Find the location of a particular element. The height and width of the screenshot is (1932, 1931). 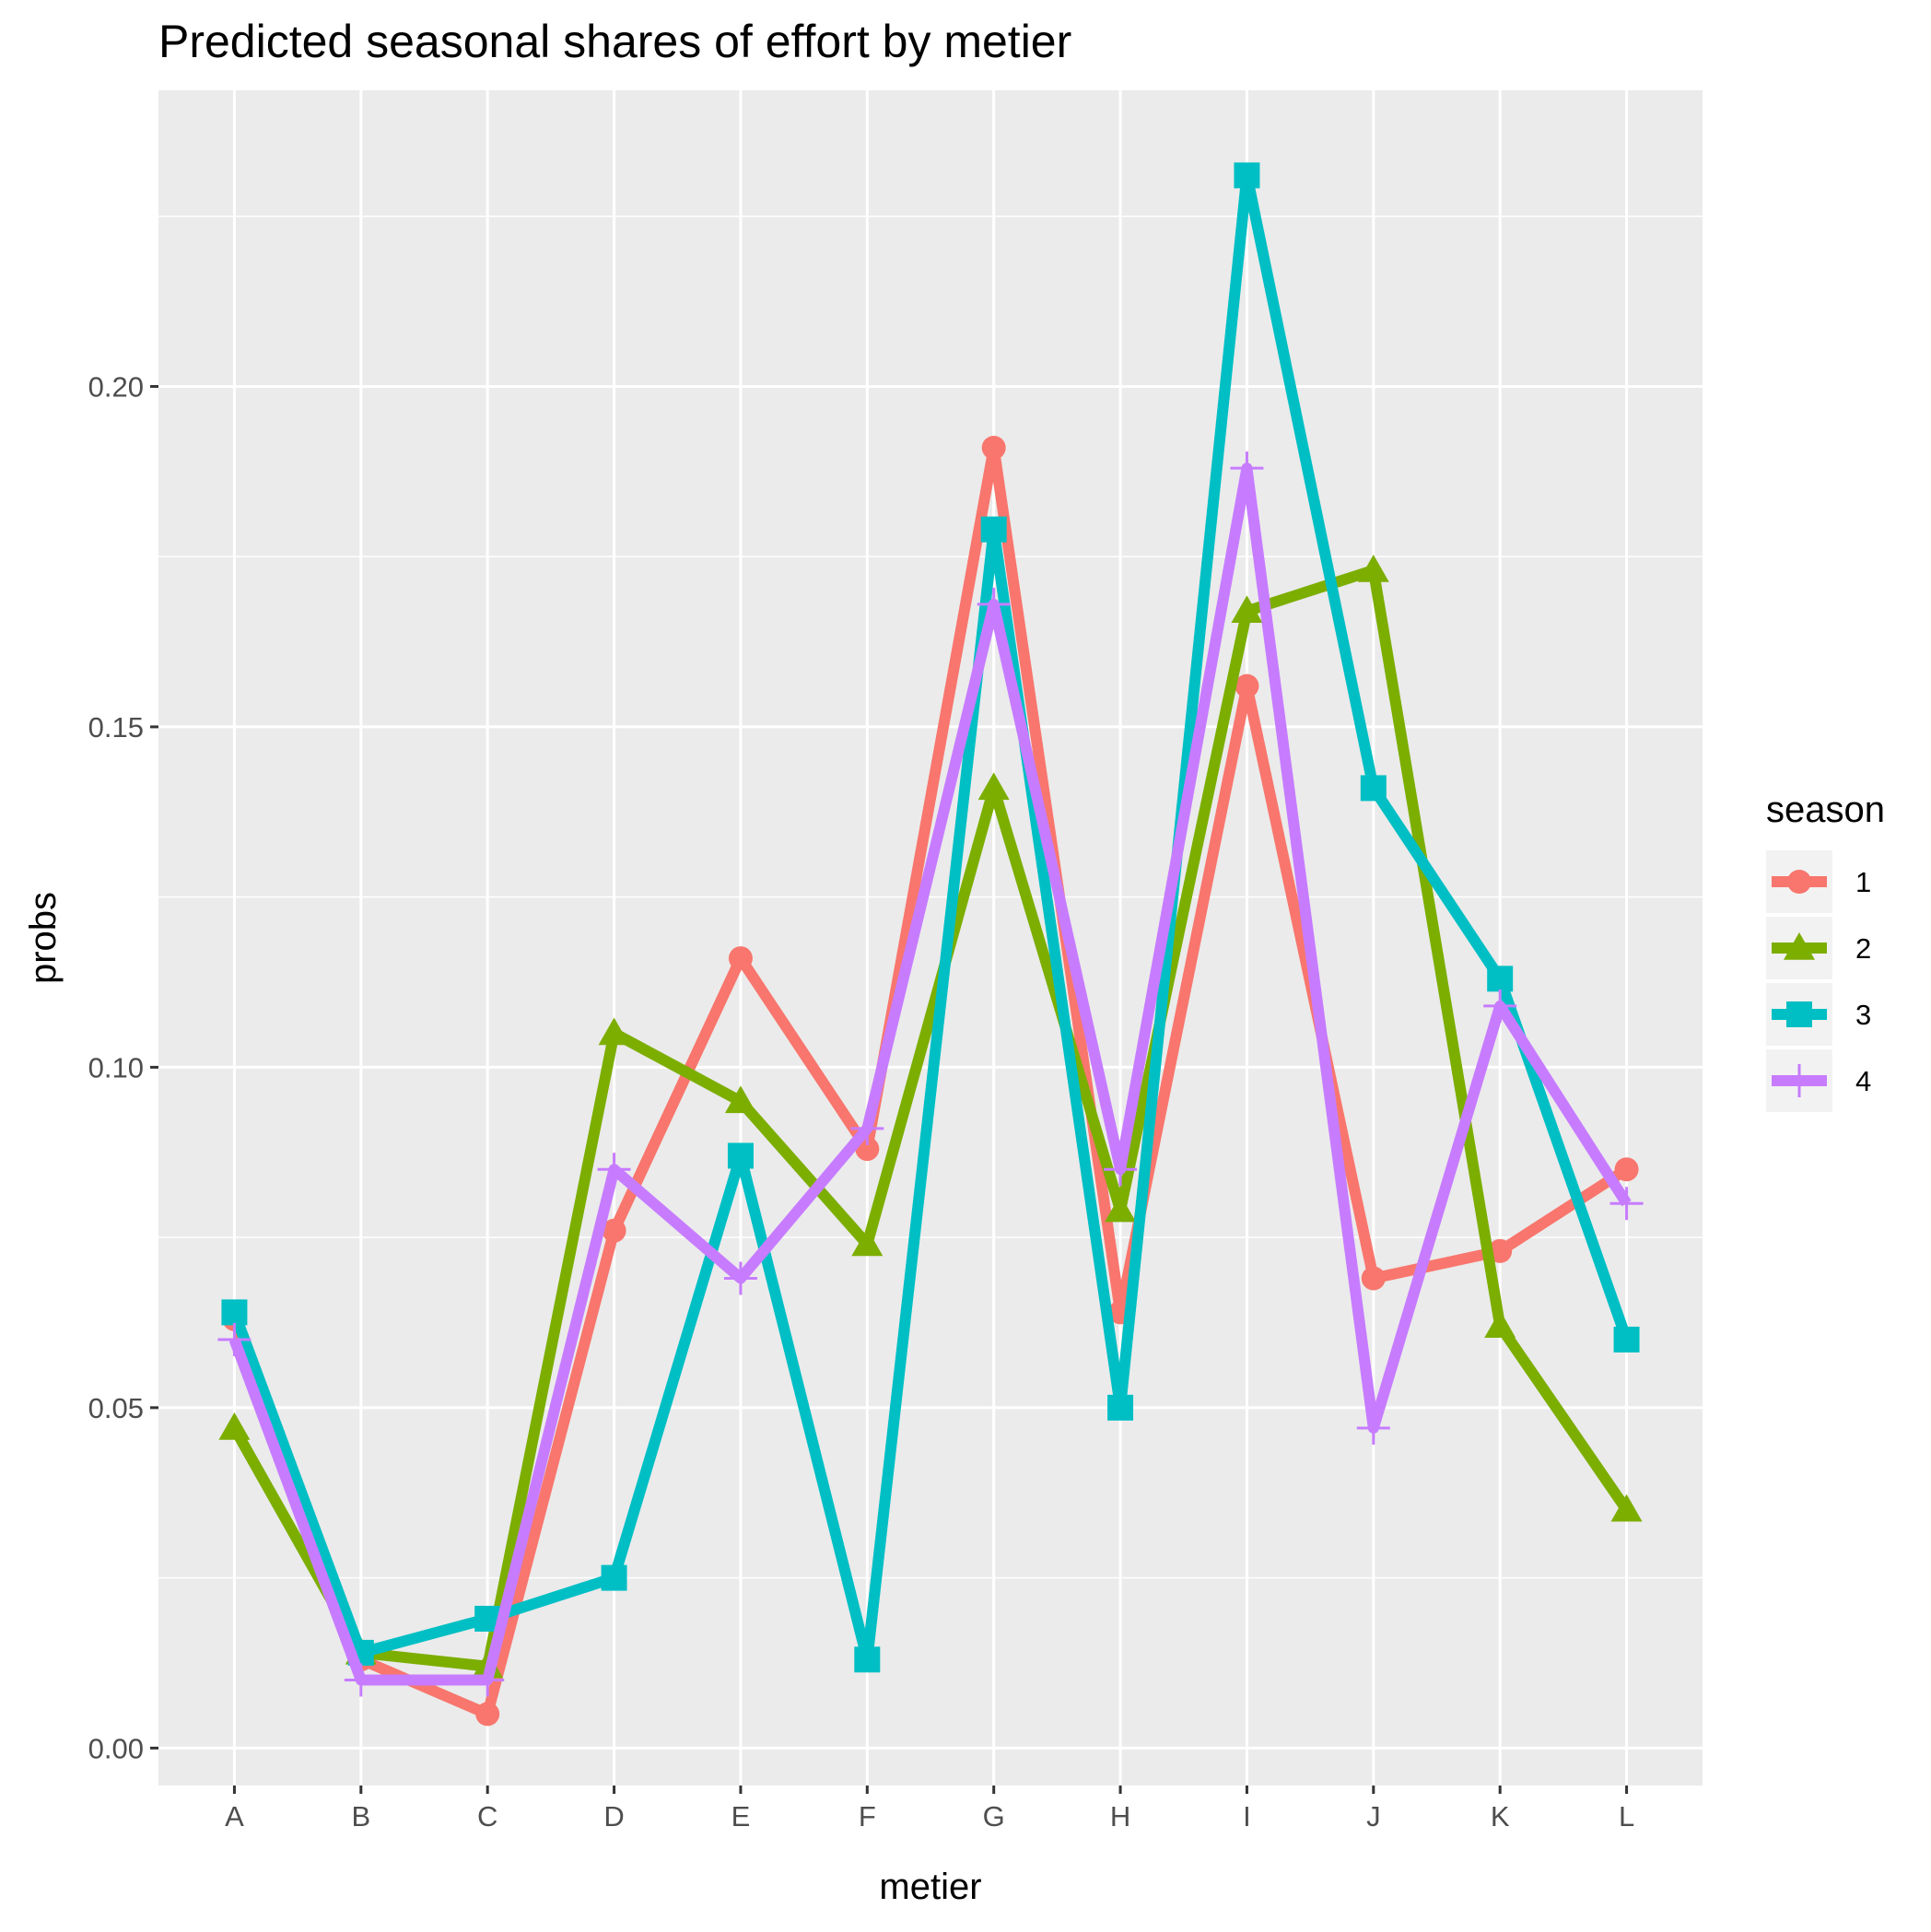

legend-item: 3 is located at coordinates (1818, 1015).